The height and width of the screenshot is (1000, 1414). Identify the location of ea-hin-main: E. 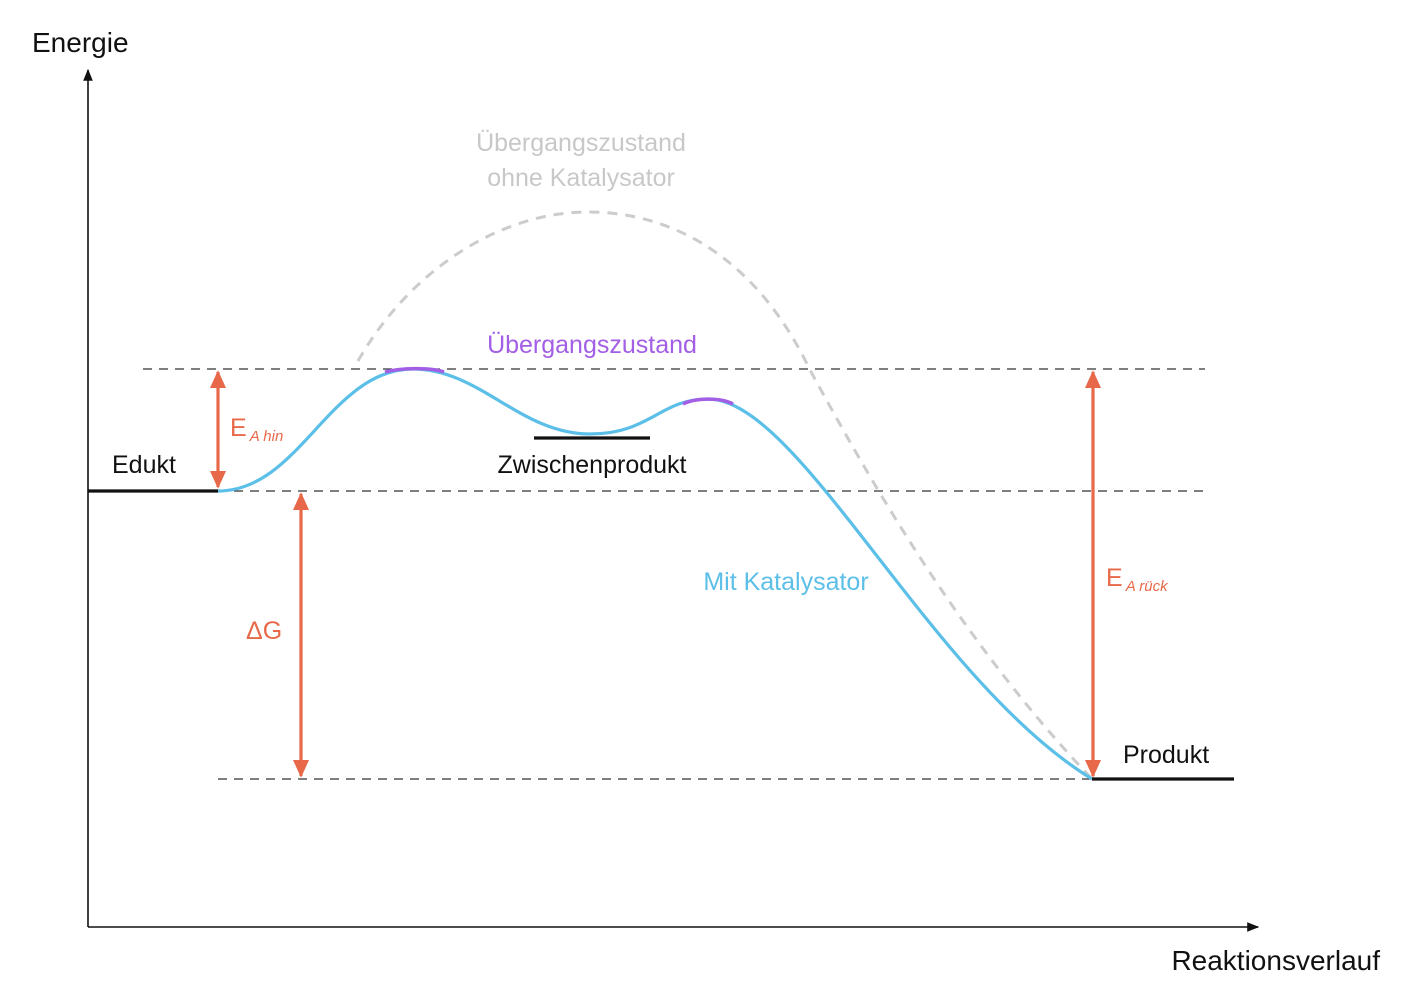
(238, 428).